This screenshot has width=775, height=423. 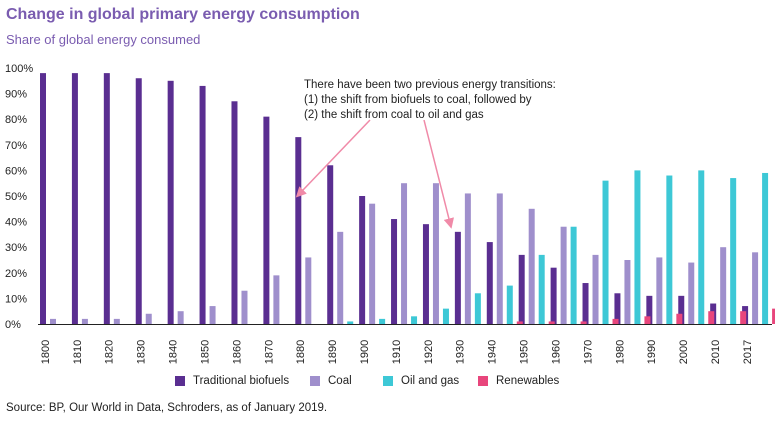 What do you see at coordinates (438, 174) in the screenshot?
I see `annotation-arrow-coal-to-oil-gas` at bounding box center [438, 174].